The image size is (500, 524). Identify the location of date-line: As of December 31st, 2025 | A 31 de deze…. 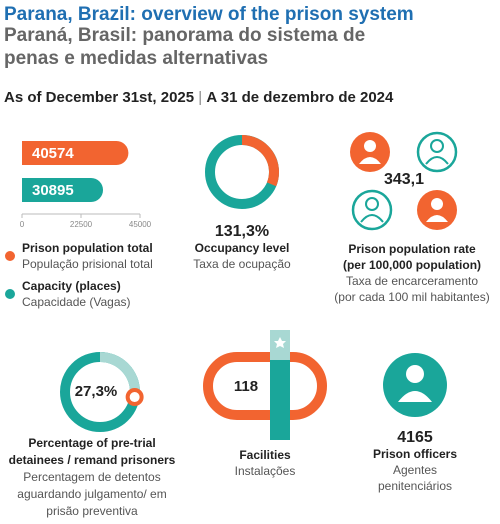
(199, 97).